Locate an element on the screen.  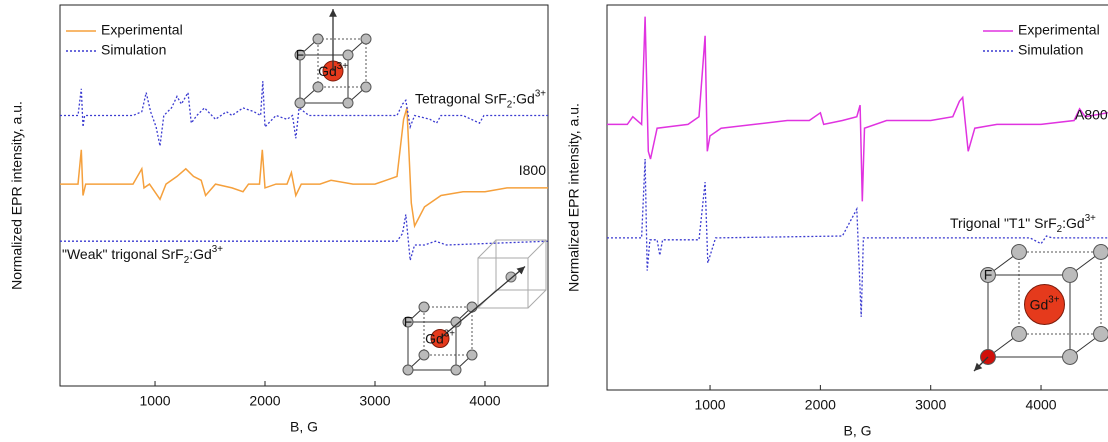
text-part: I800 is located at coordinates (532, 170).